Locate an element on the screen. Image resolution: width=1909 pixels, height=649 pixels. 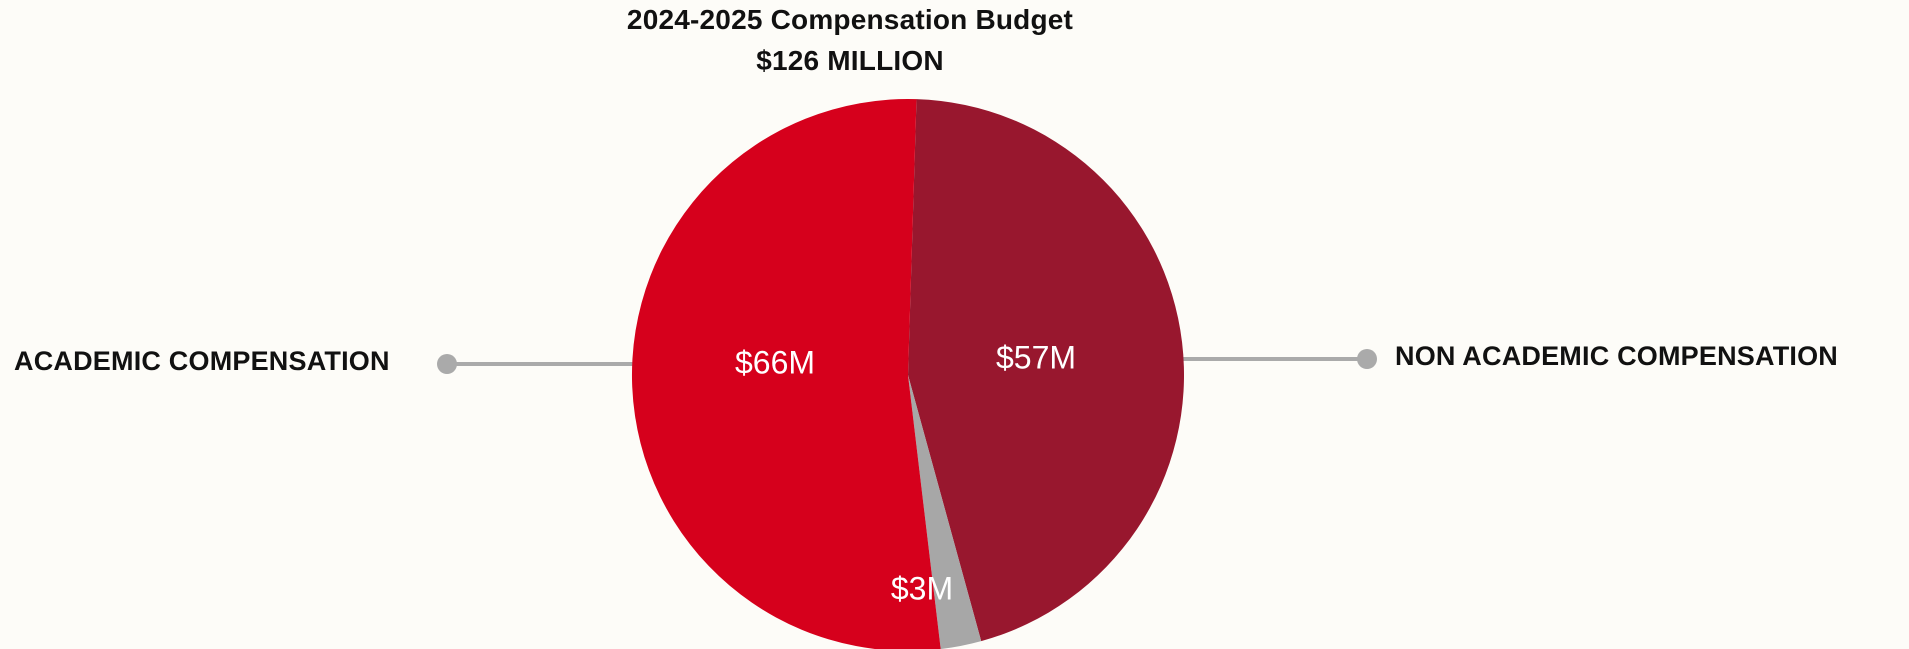
callout-label-non-academic: NON ACADEMIC COMPENSATION is located at coordinates (1616, 356).